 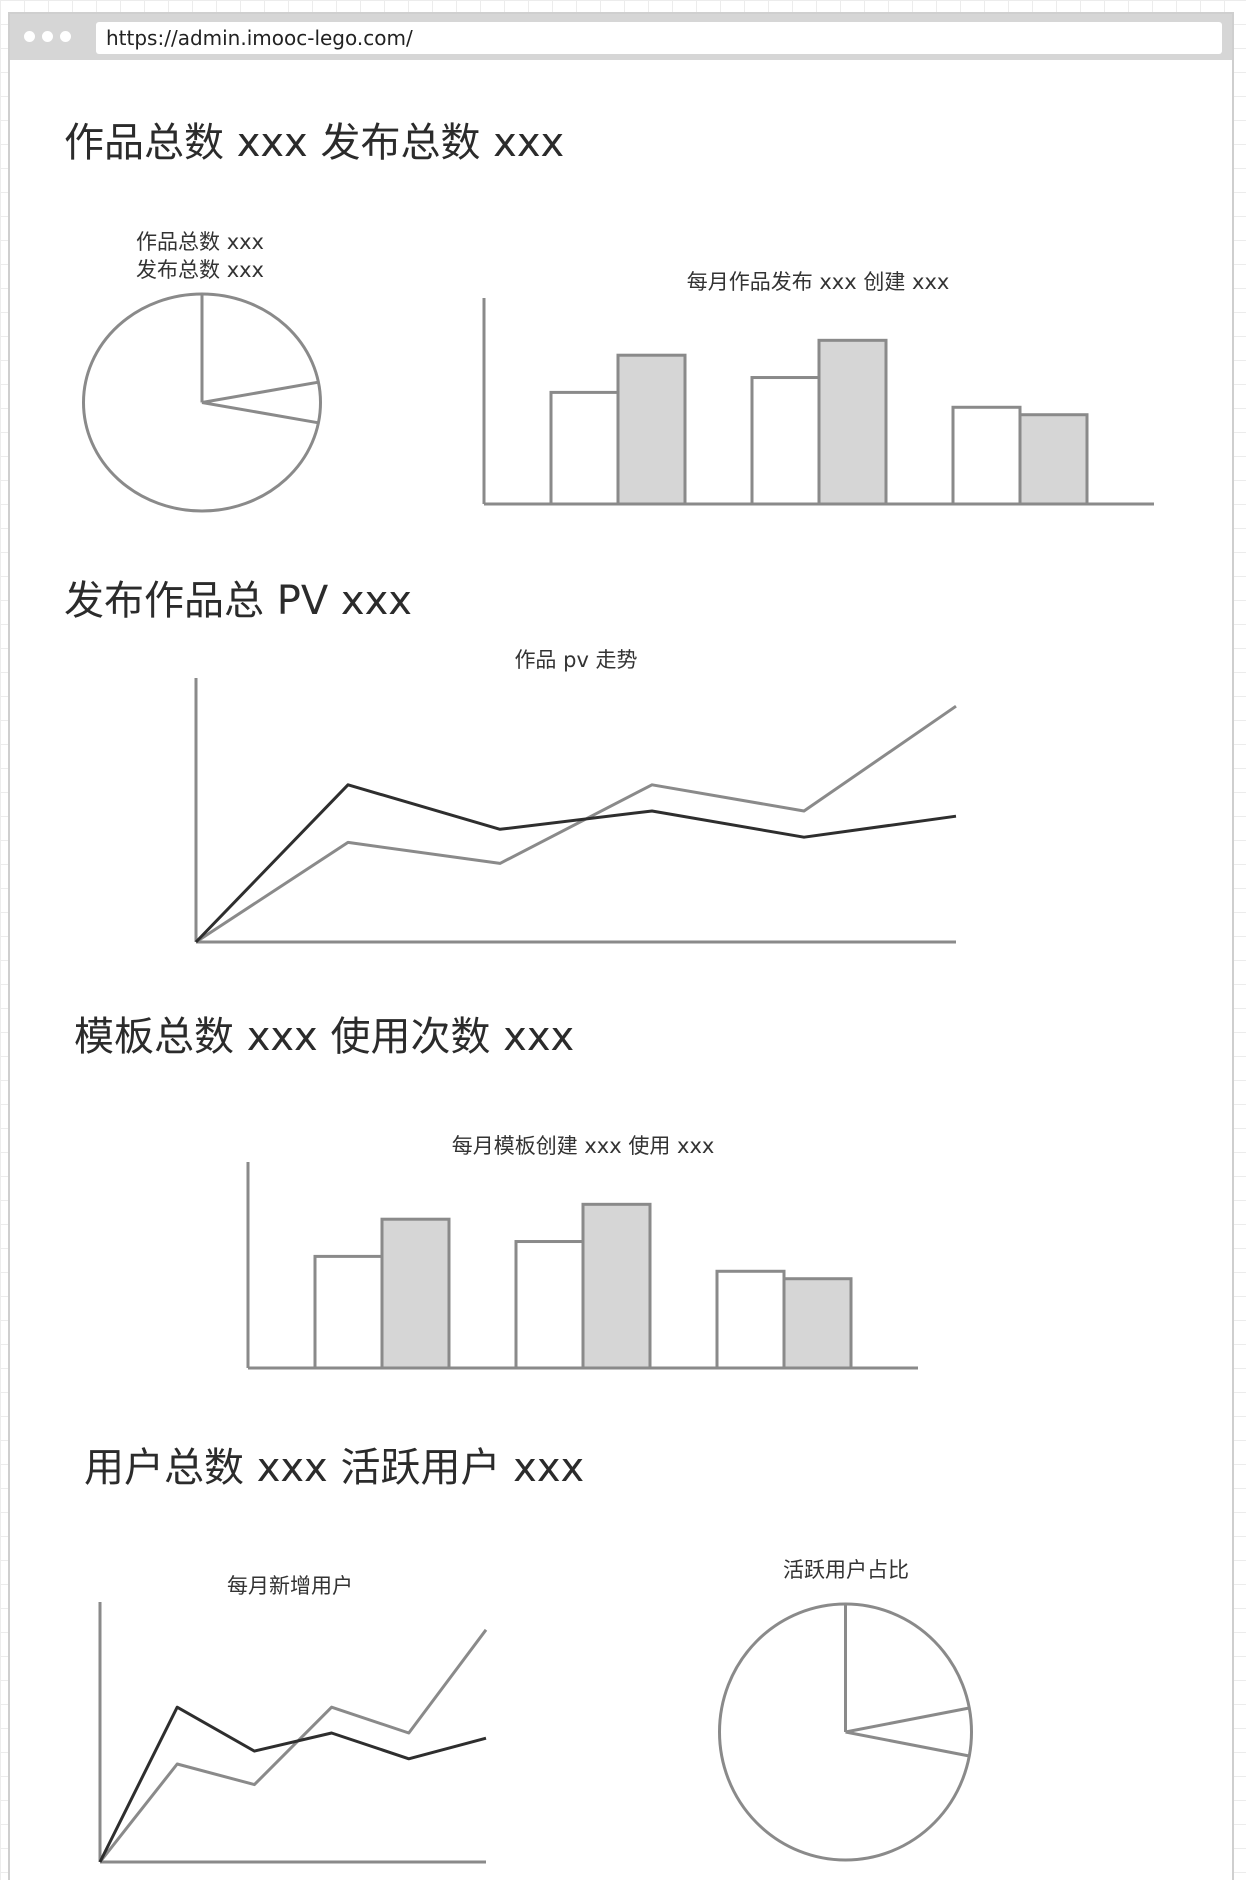 I want to click on works-pie-label-total: 作品总数 xxx, so click(x=200, y=242).